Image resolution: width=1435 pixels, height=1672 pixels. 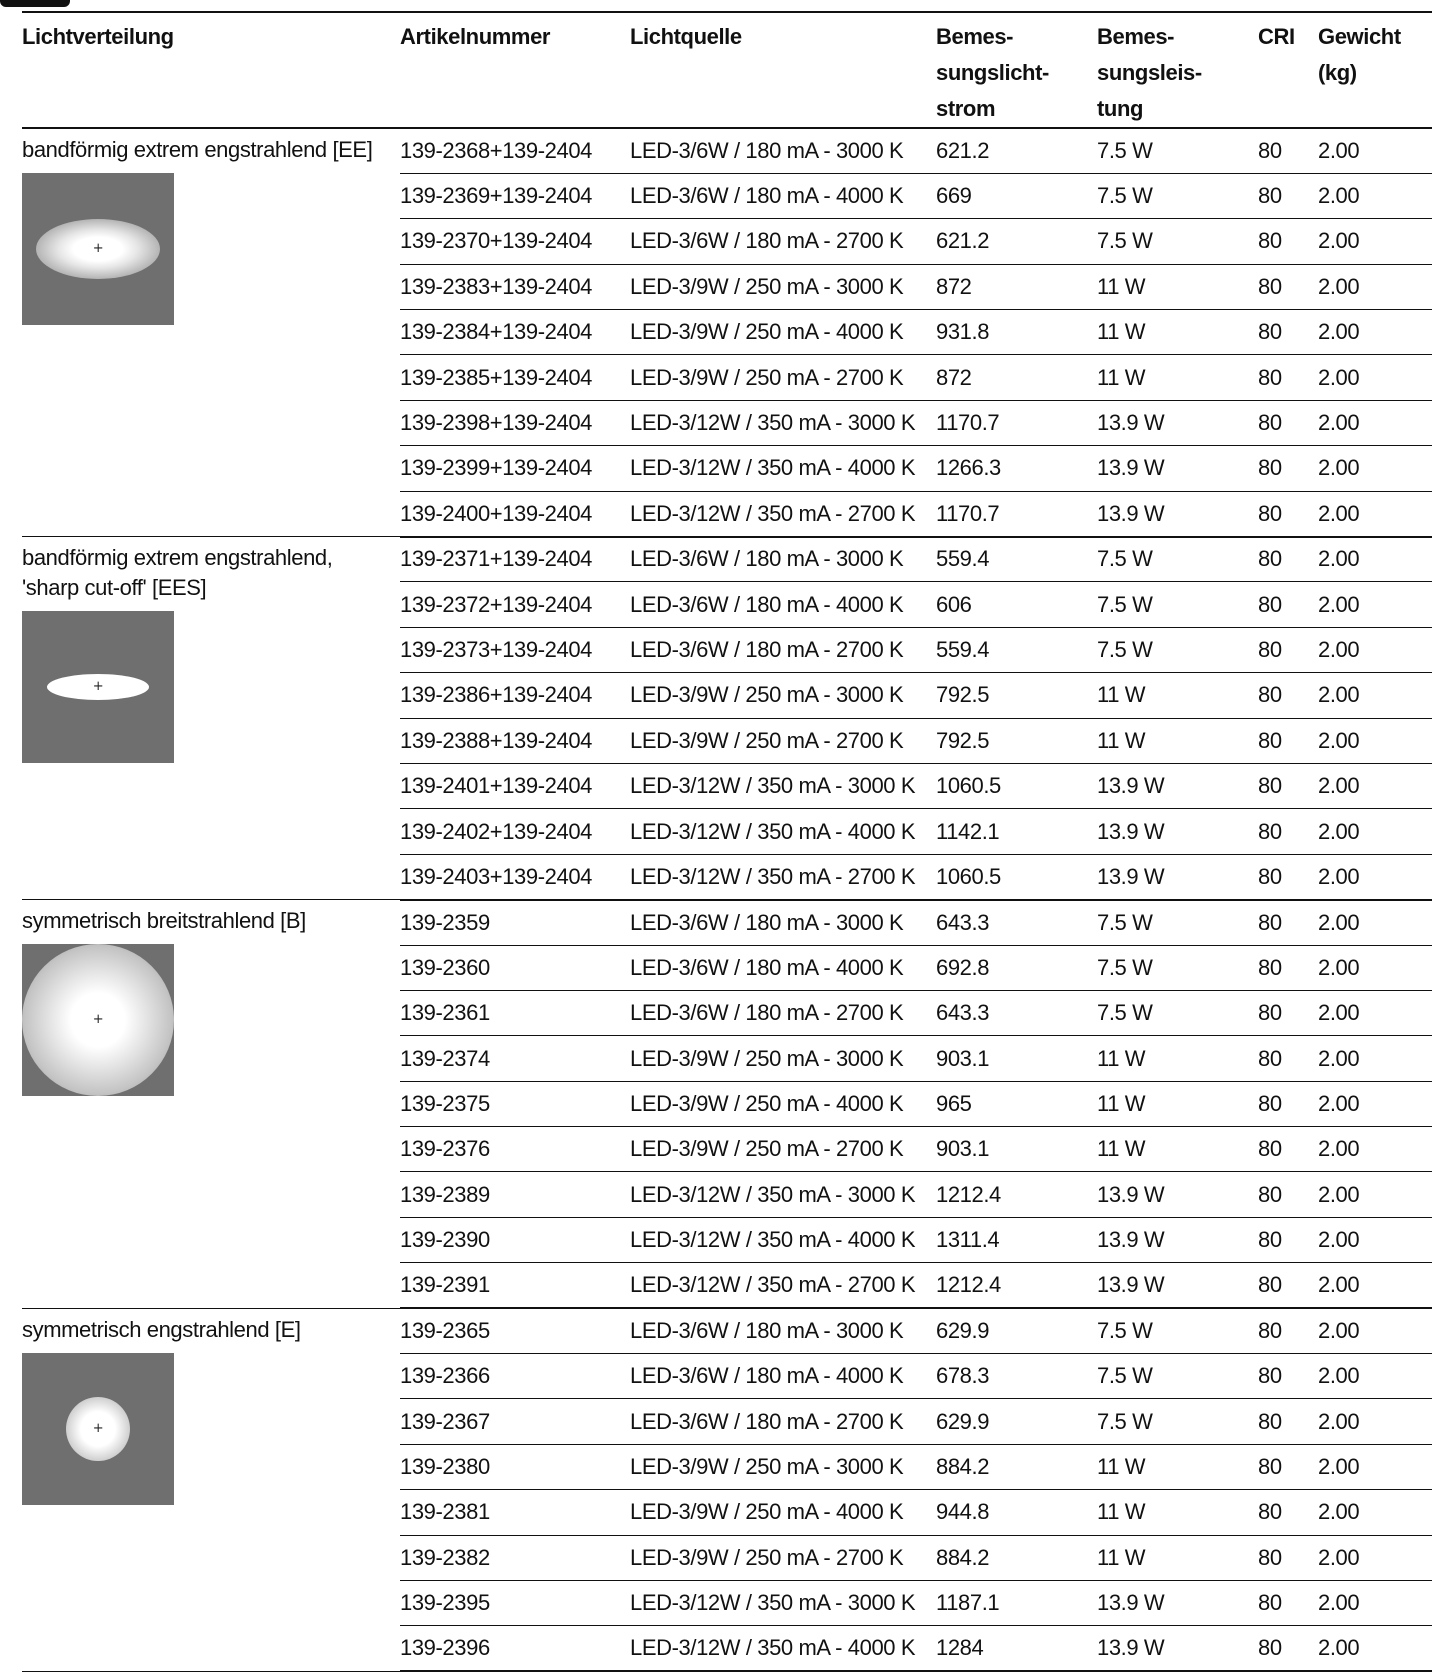 I want to click on article-number-cell: 139-2402+139-2404, so click(x=515, y=831).